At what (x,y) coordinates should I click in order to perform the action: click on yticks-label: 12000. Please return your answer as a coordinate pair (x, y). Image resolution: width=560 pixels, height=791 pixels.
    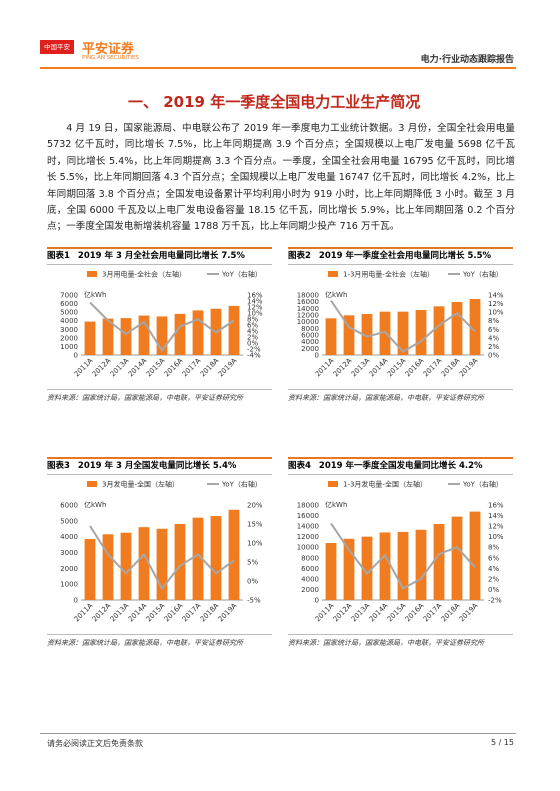
    Looking at the image, I should click on (308, 537).